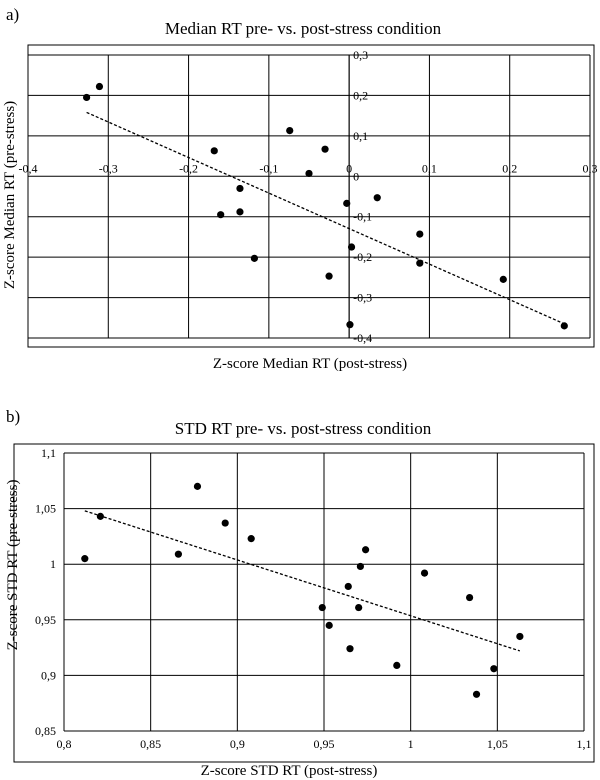  Describe the element at coordinates (360, 136) in the screenshot. I see `y-tick-label: 0,1` at that location.